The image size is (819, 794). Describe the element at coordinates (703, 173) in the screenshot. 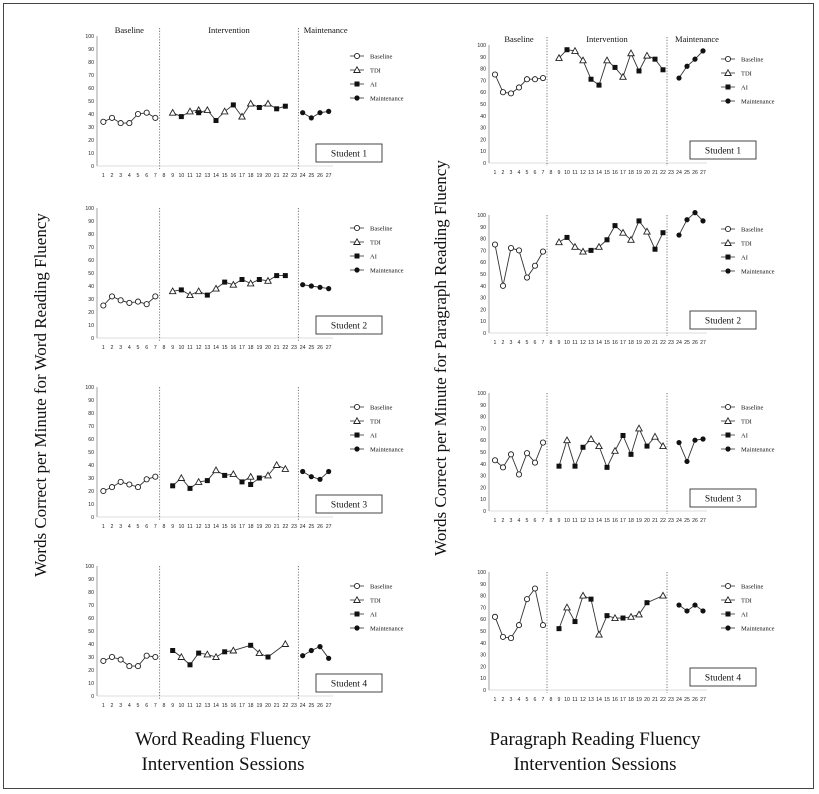

I see `x-tick-label: 27` at that location.